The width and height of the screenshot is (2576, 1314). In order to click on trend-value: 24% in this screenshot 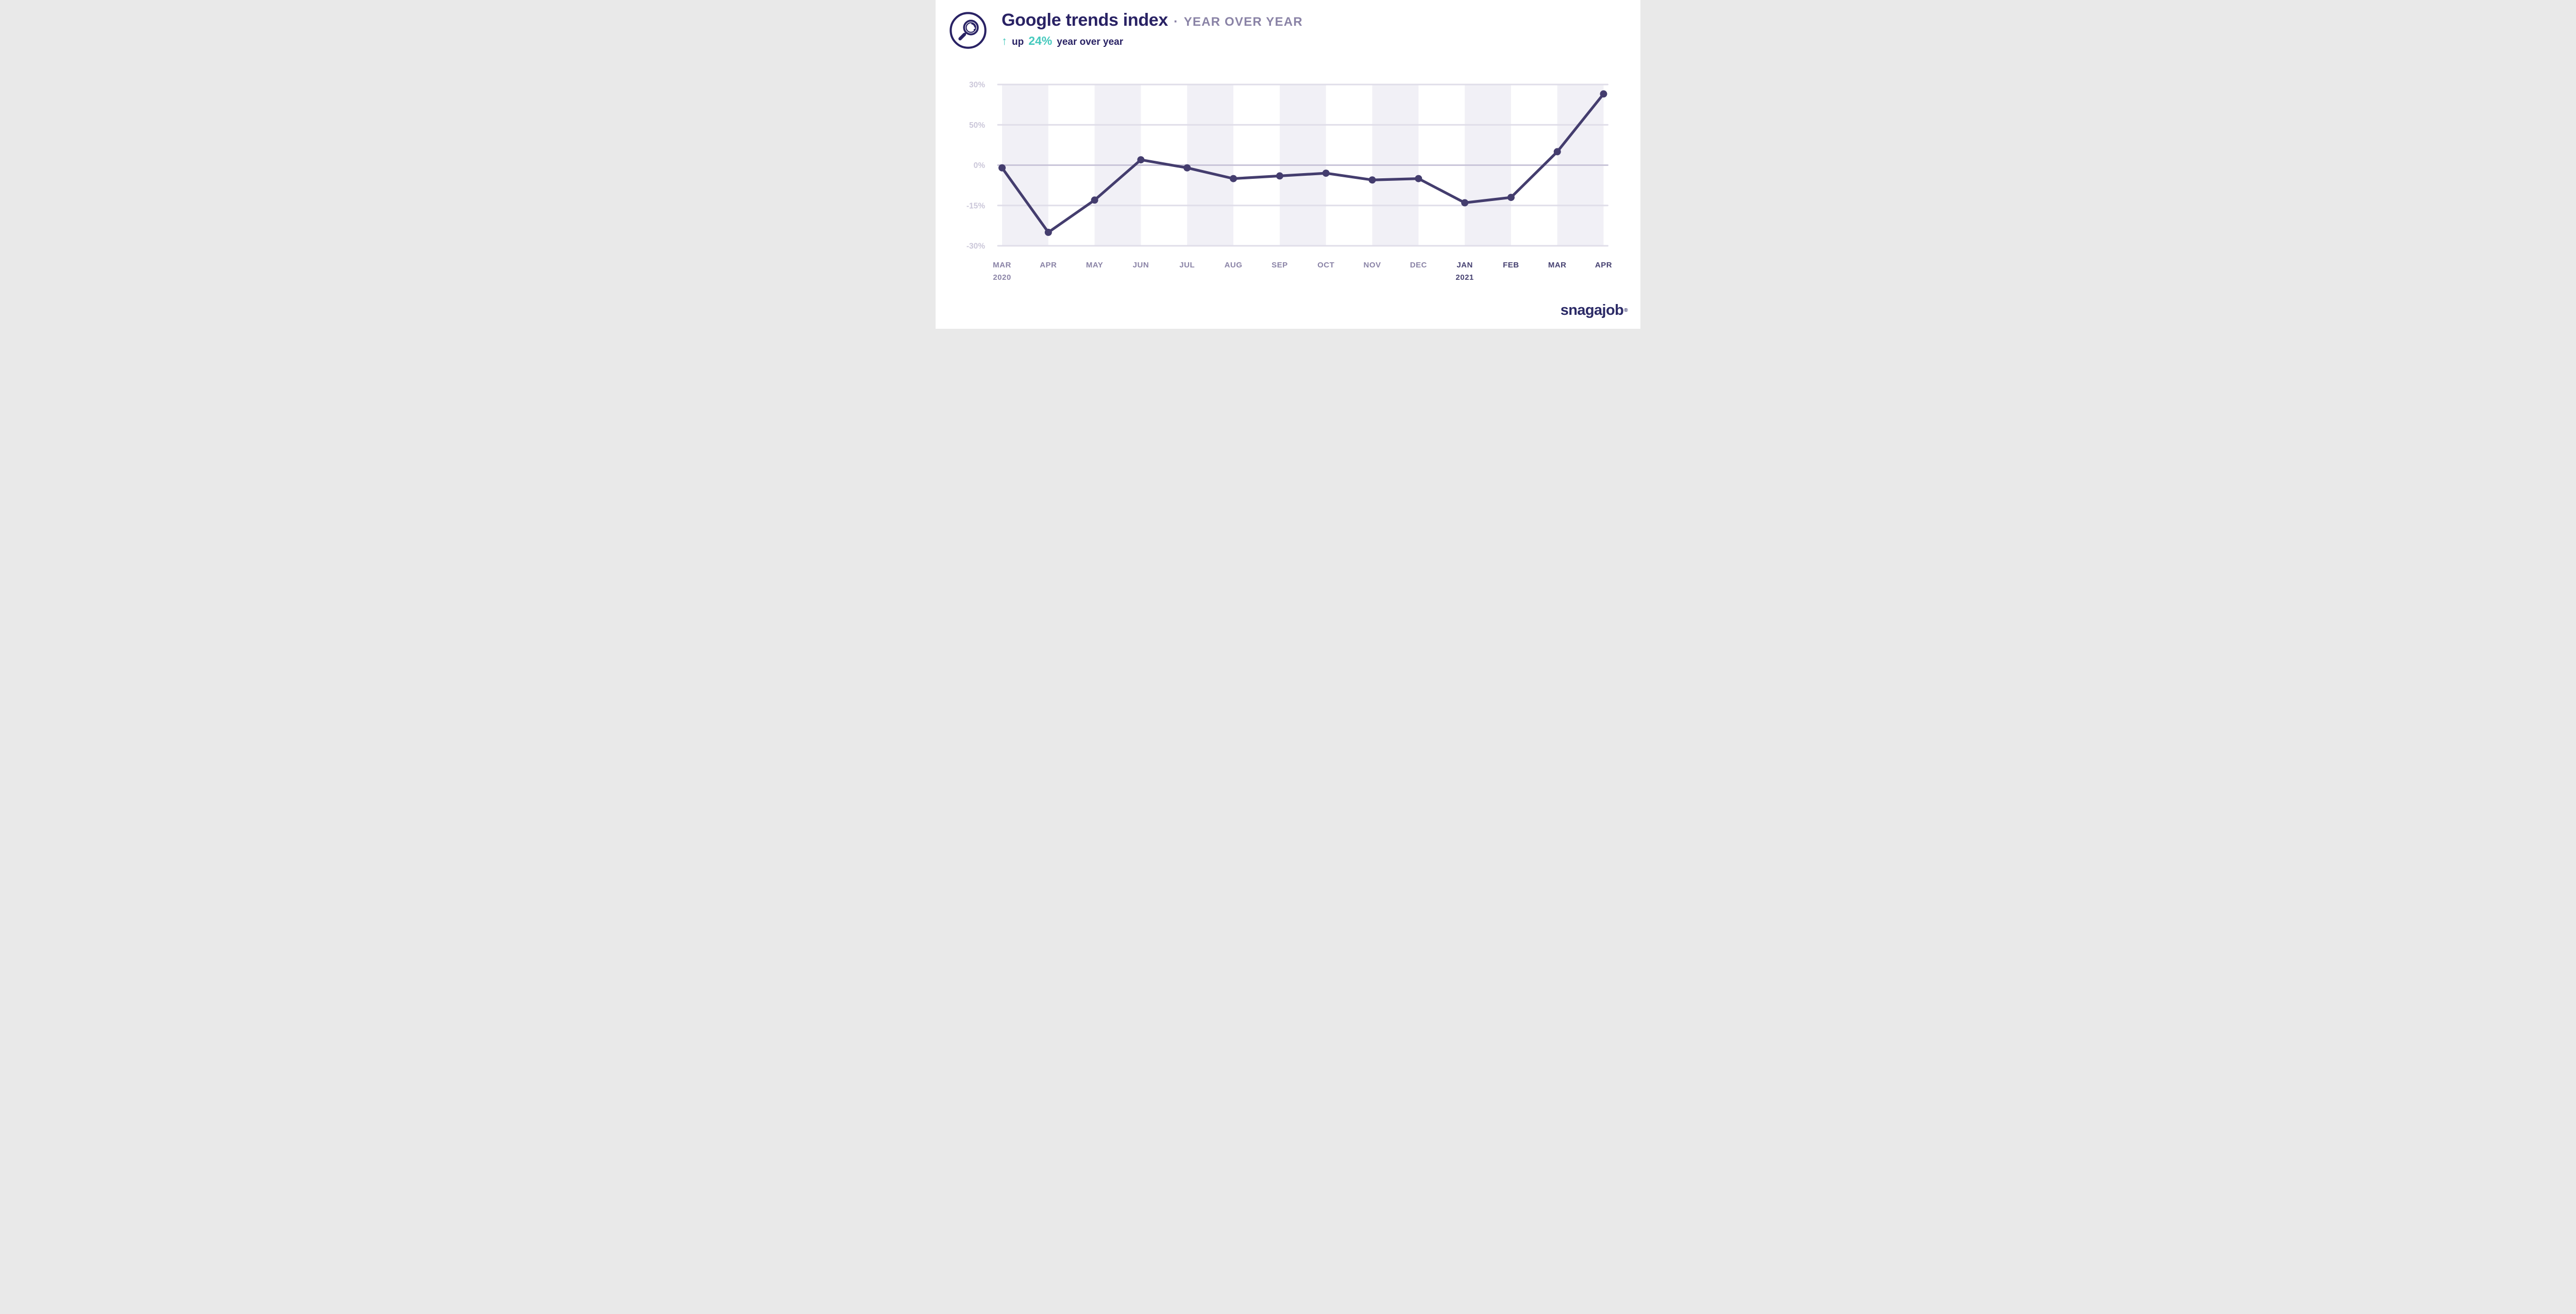, I will do `click(1040, 40)`.